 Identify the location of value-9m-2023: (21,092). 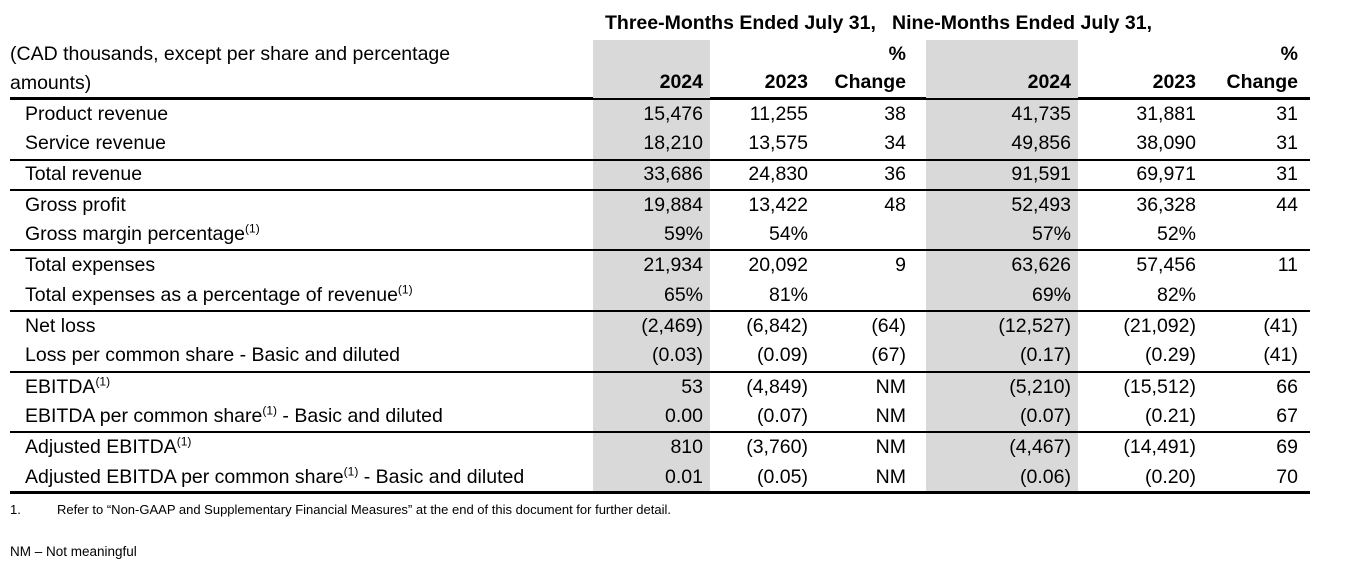
(1159, 326).